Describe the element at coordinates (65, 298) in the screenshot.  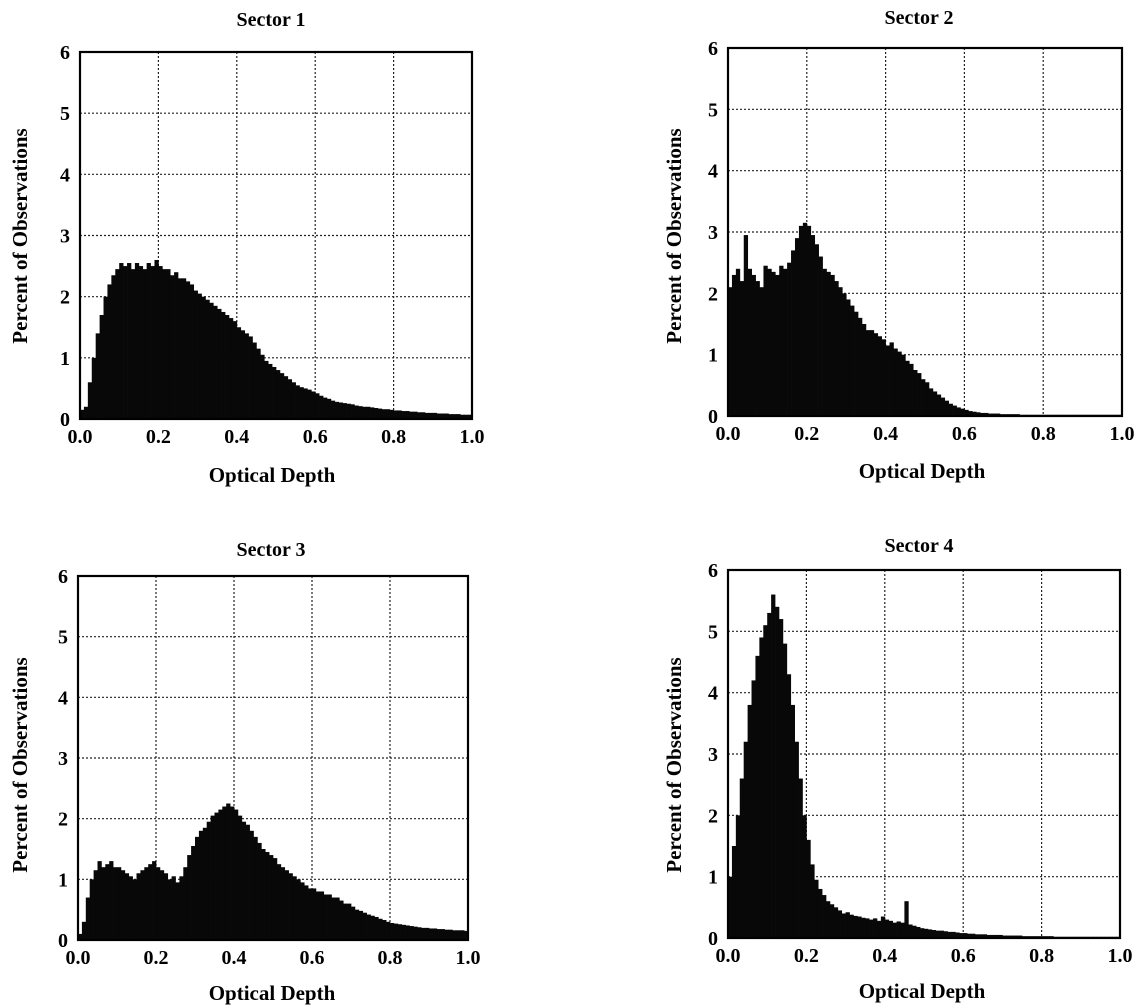
I see `sector-1-y-tick-label: 2` at that location.